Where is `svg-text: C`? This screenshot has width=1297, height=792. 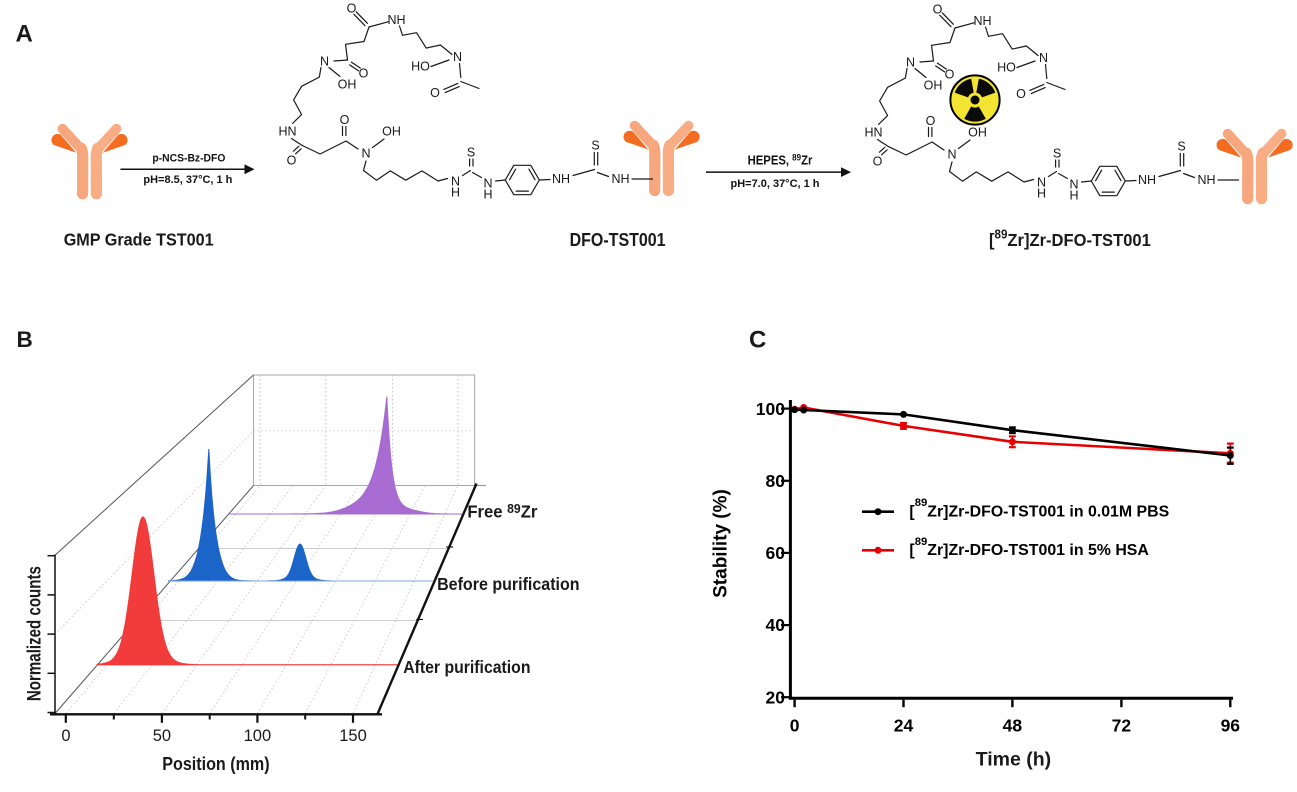
svg-text: C is located at coordinates (757, 339).